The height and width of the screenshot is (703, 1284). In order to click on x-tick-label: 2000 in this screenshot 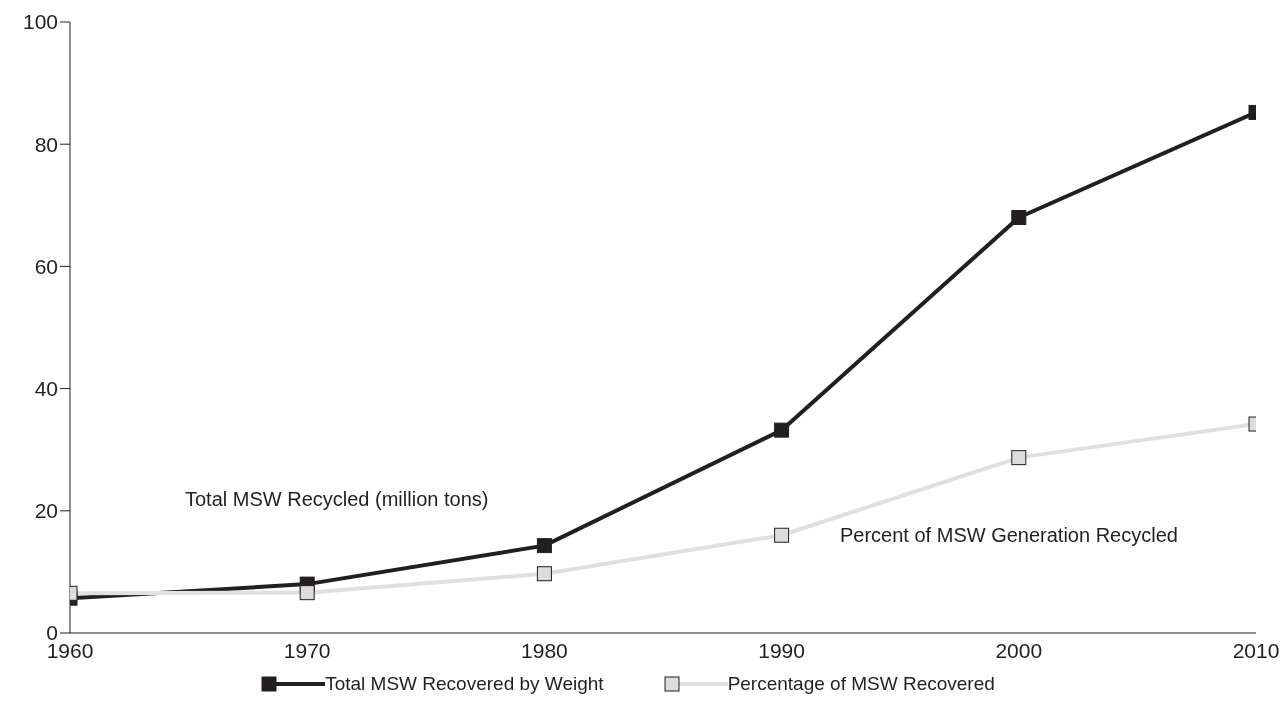, I will do `click(1019, 650)`.